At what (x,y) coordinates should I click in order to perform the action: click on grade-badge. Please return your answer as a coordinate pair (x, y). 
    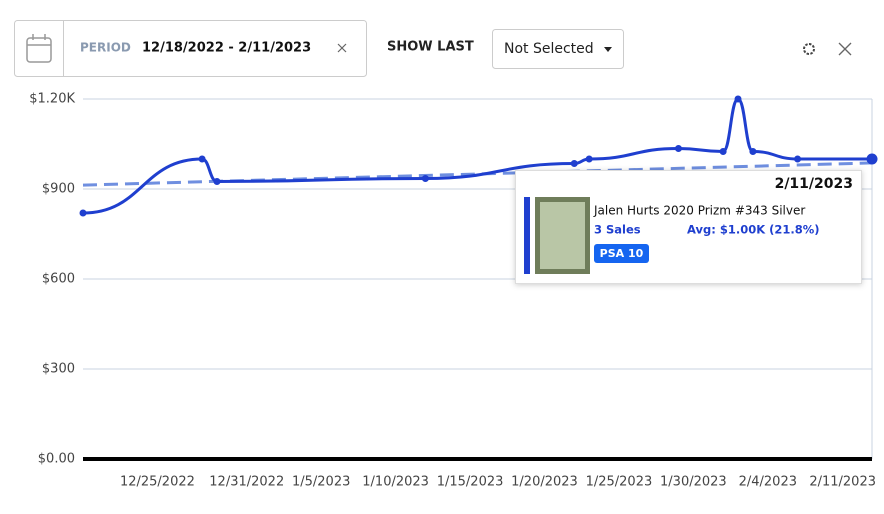
    Looking at the image, I should click on (621, 253).